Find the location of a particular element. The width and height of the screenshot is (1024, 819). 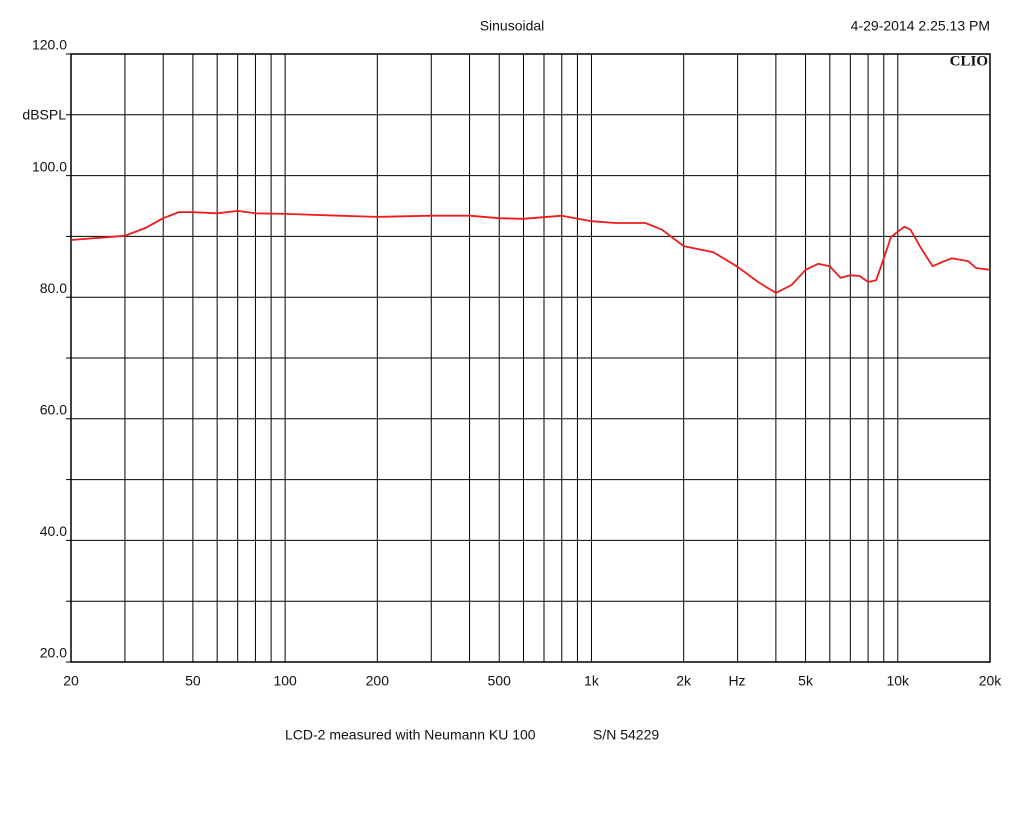

caption: LCD-2 measured with Neumann KU 100 is located at coordinates (410, 735).